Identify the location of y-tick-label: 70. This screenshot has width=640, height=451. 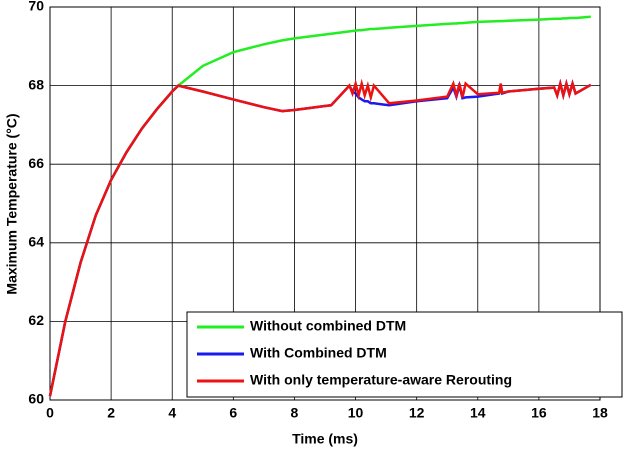
(36, 7).